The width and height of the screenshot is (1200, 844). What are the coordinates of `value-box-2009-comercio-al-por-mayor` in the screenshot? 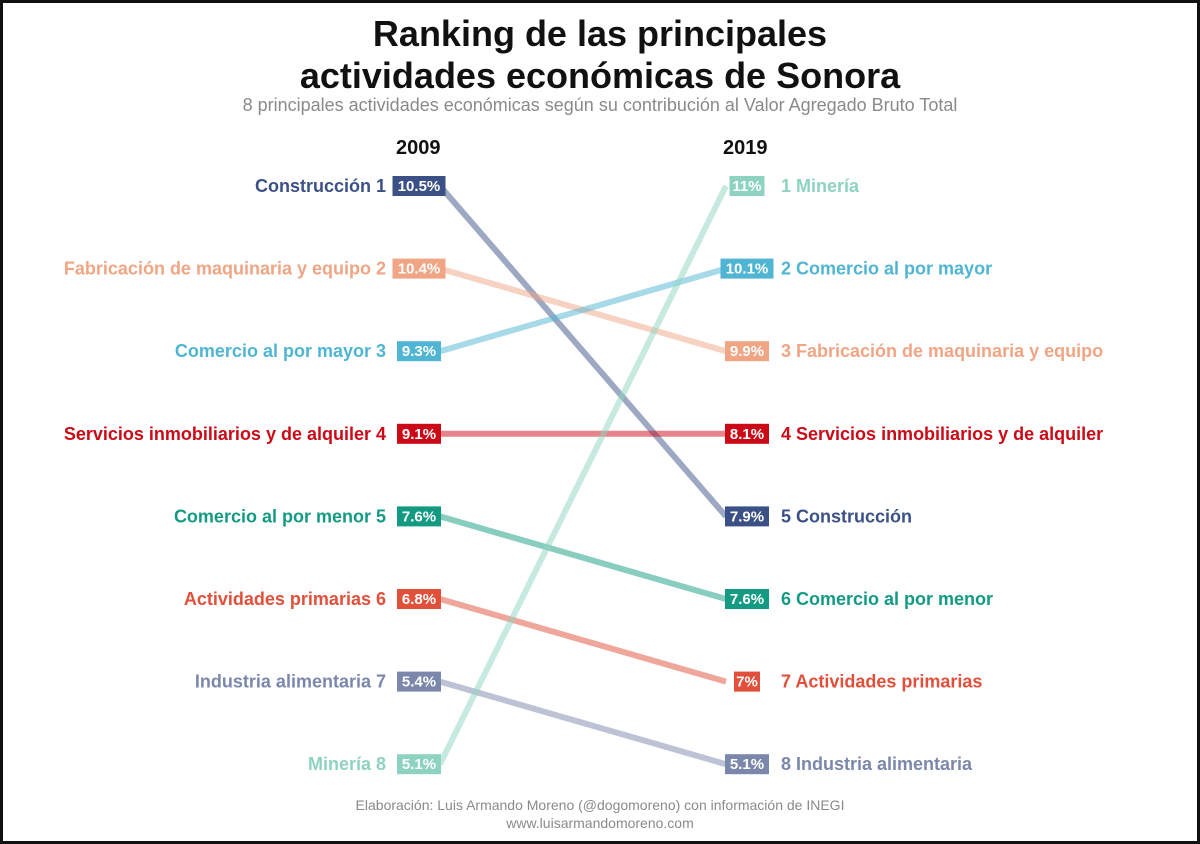 It's located at (419, 351).